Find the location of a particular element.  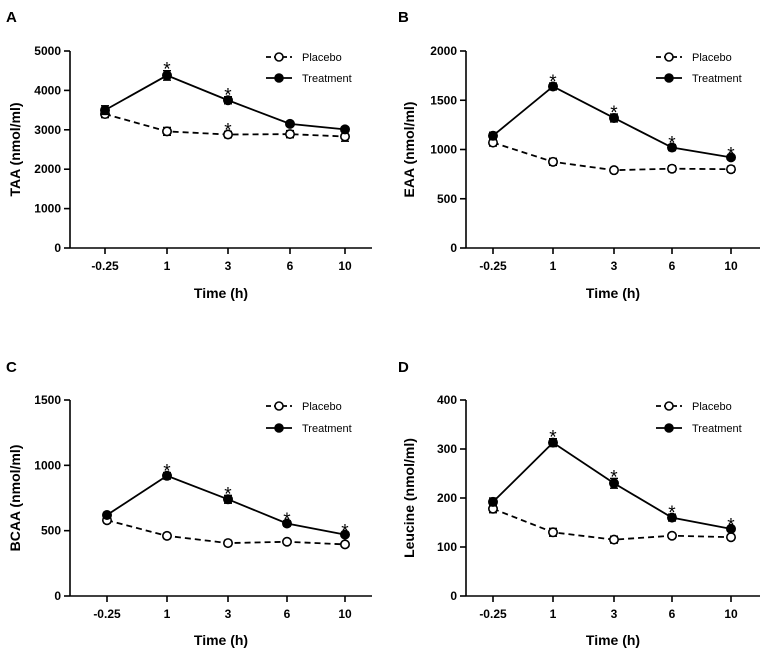

panel-letter: C is located at coordinates (11, 367).